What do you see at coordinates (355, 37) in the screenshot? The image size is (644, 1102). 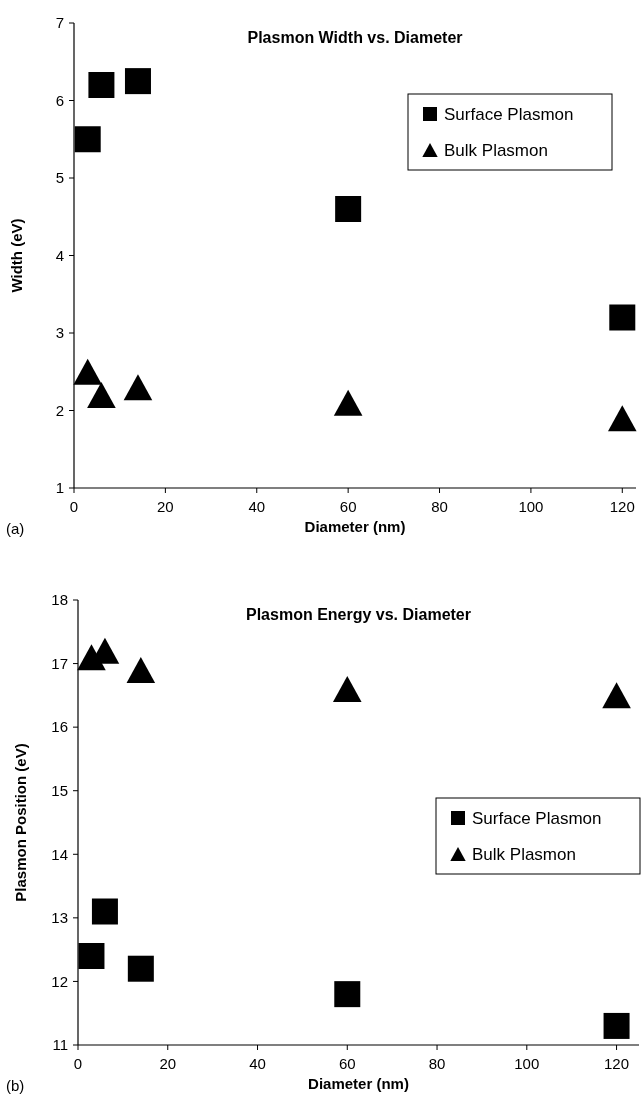 I see `chart-title: Plasmon Width vs. Diameter` at bounding box center [355, 37].